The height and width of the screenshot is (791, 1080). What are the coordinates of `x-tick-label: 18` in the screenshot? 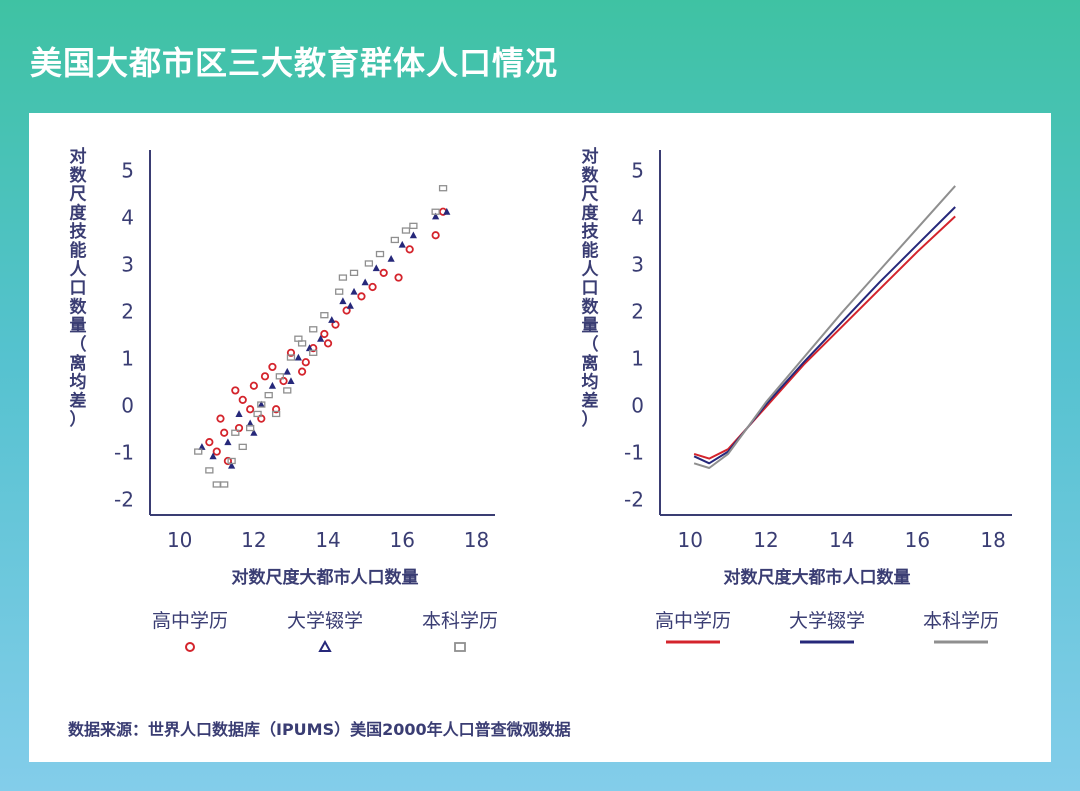 It's located at (992, 540).